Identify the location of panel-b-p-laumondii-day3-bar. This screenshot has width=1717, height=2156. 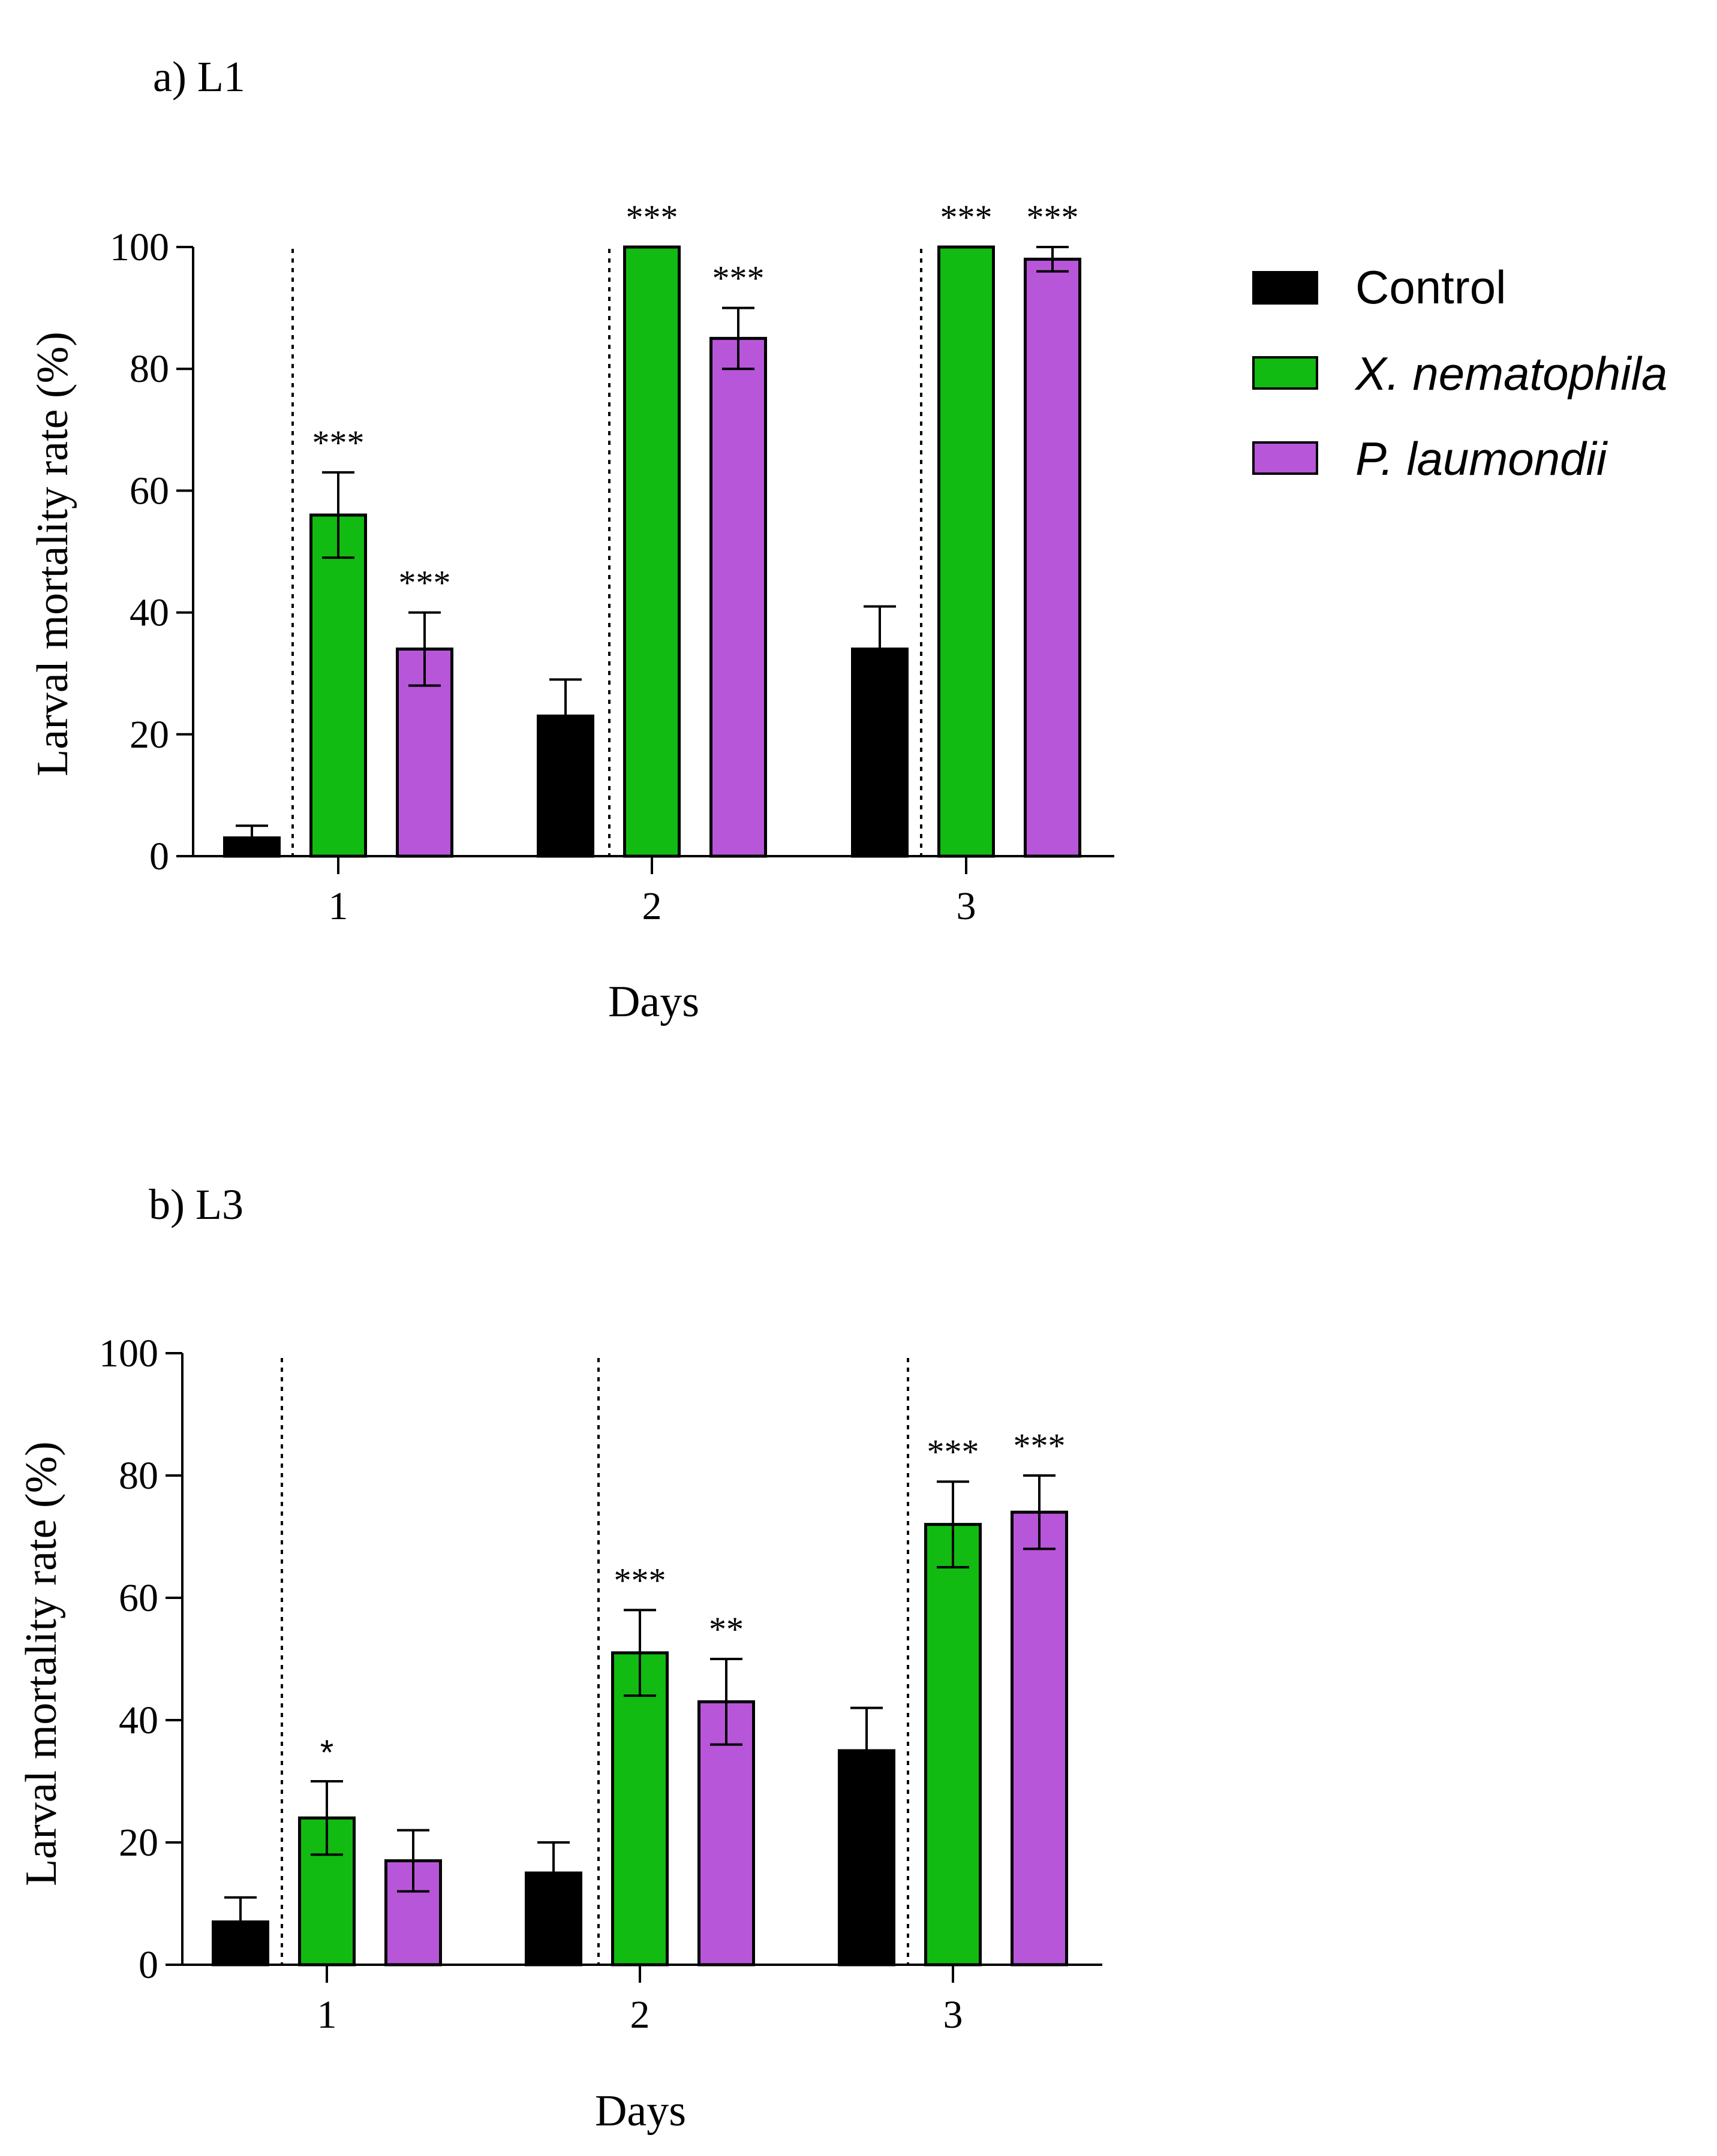
(1039, 1738).